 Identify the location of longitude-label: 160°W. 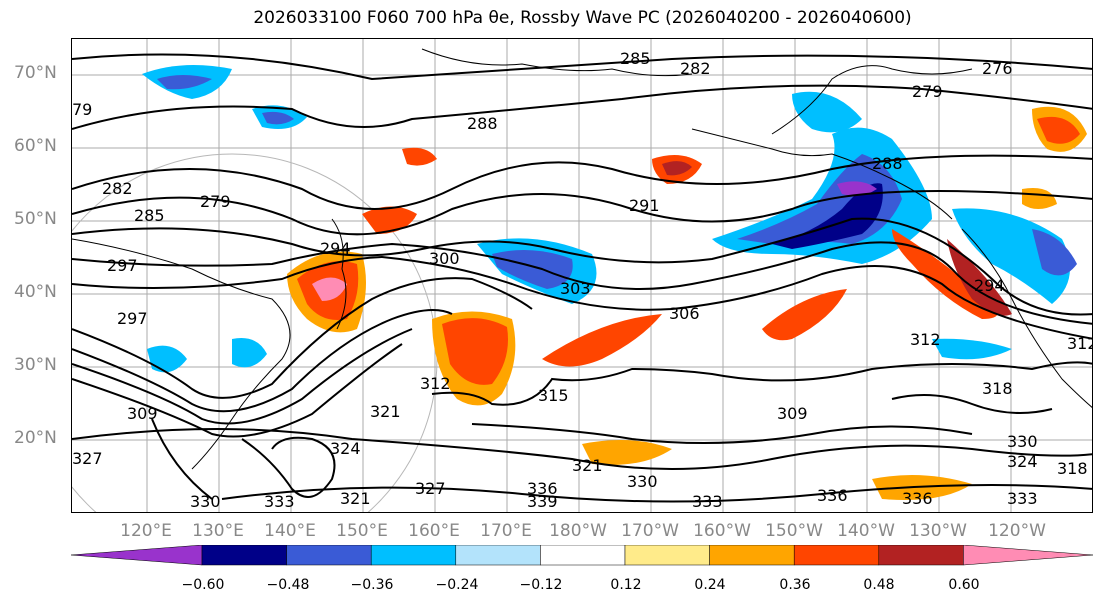
(722, 531).